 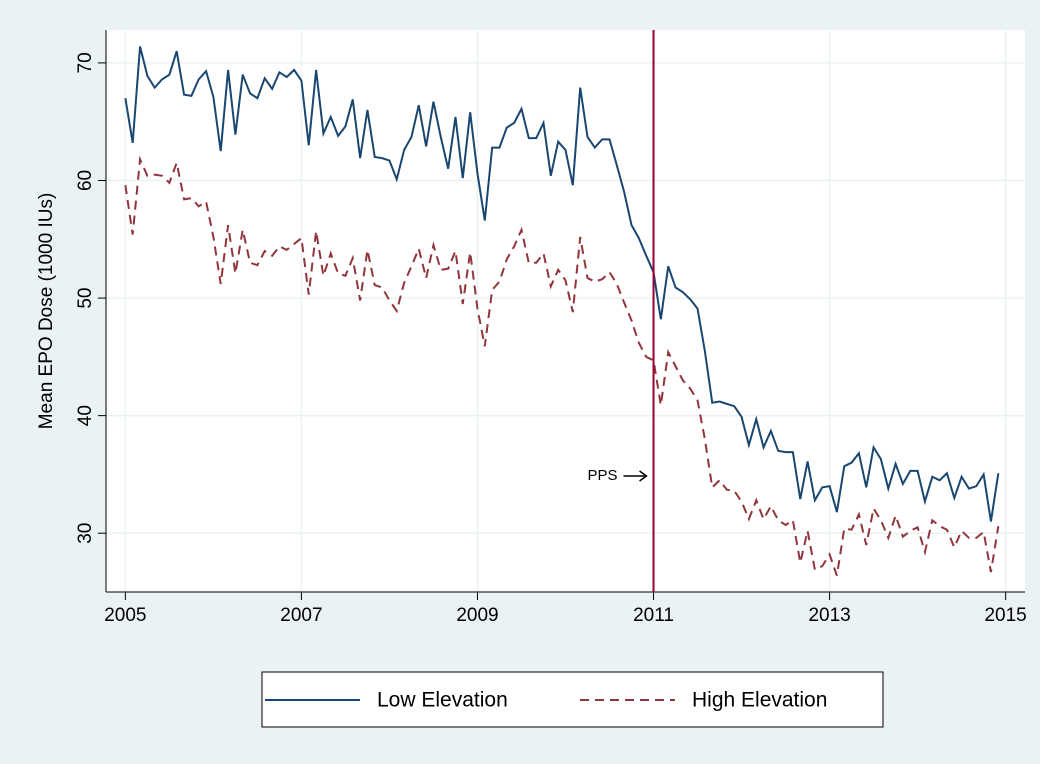 What do you see at coordinates (85, 62) in the screenshot?
I see `y-tick-label: 70` at bounding box center [85, 62].